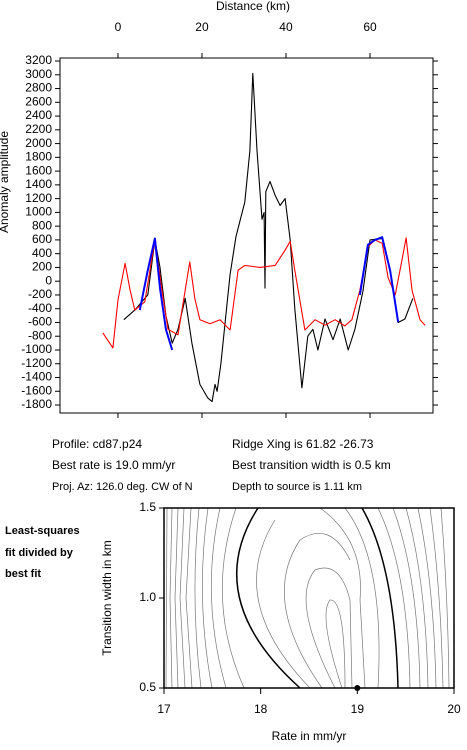 This screenshot has height=750, width=467. What do you see at coordinates (38, 101) in the screenshot?
I see `y-tick-label: 2600` at bounding box center [38, 101].